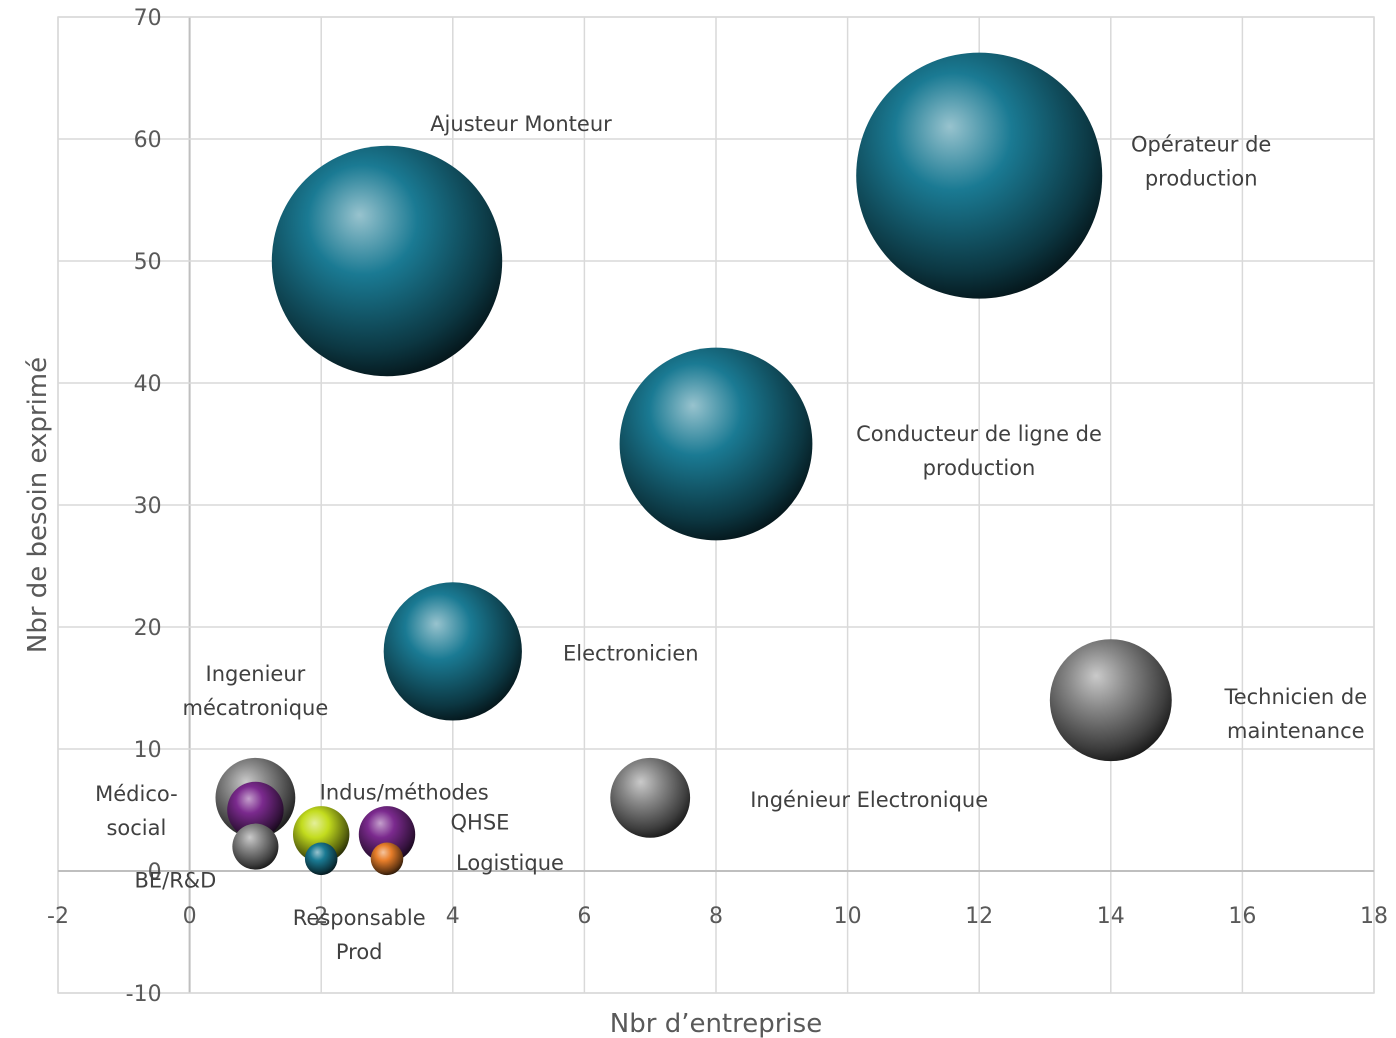 The height and width of the screenshot is (1038, 1396). Describe the element at coordinates (190, 916) in the screenshot. I see `x-tick-label: 0` at that location.